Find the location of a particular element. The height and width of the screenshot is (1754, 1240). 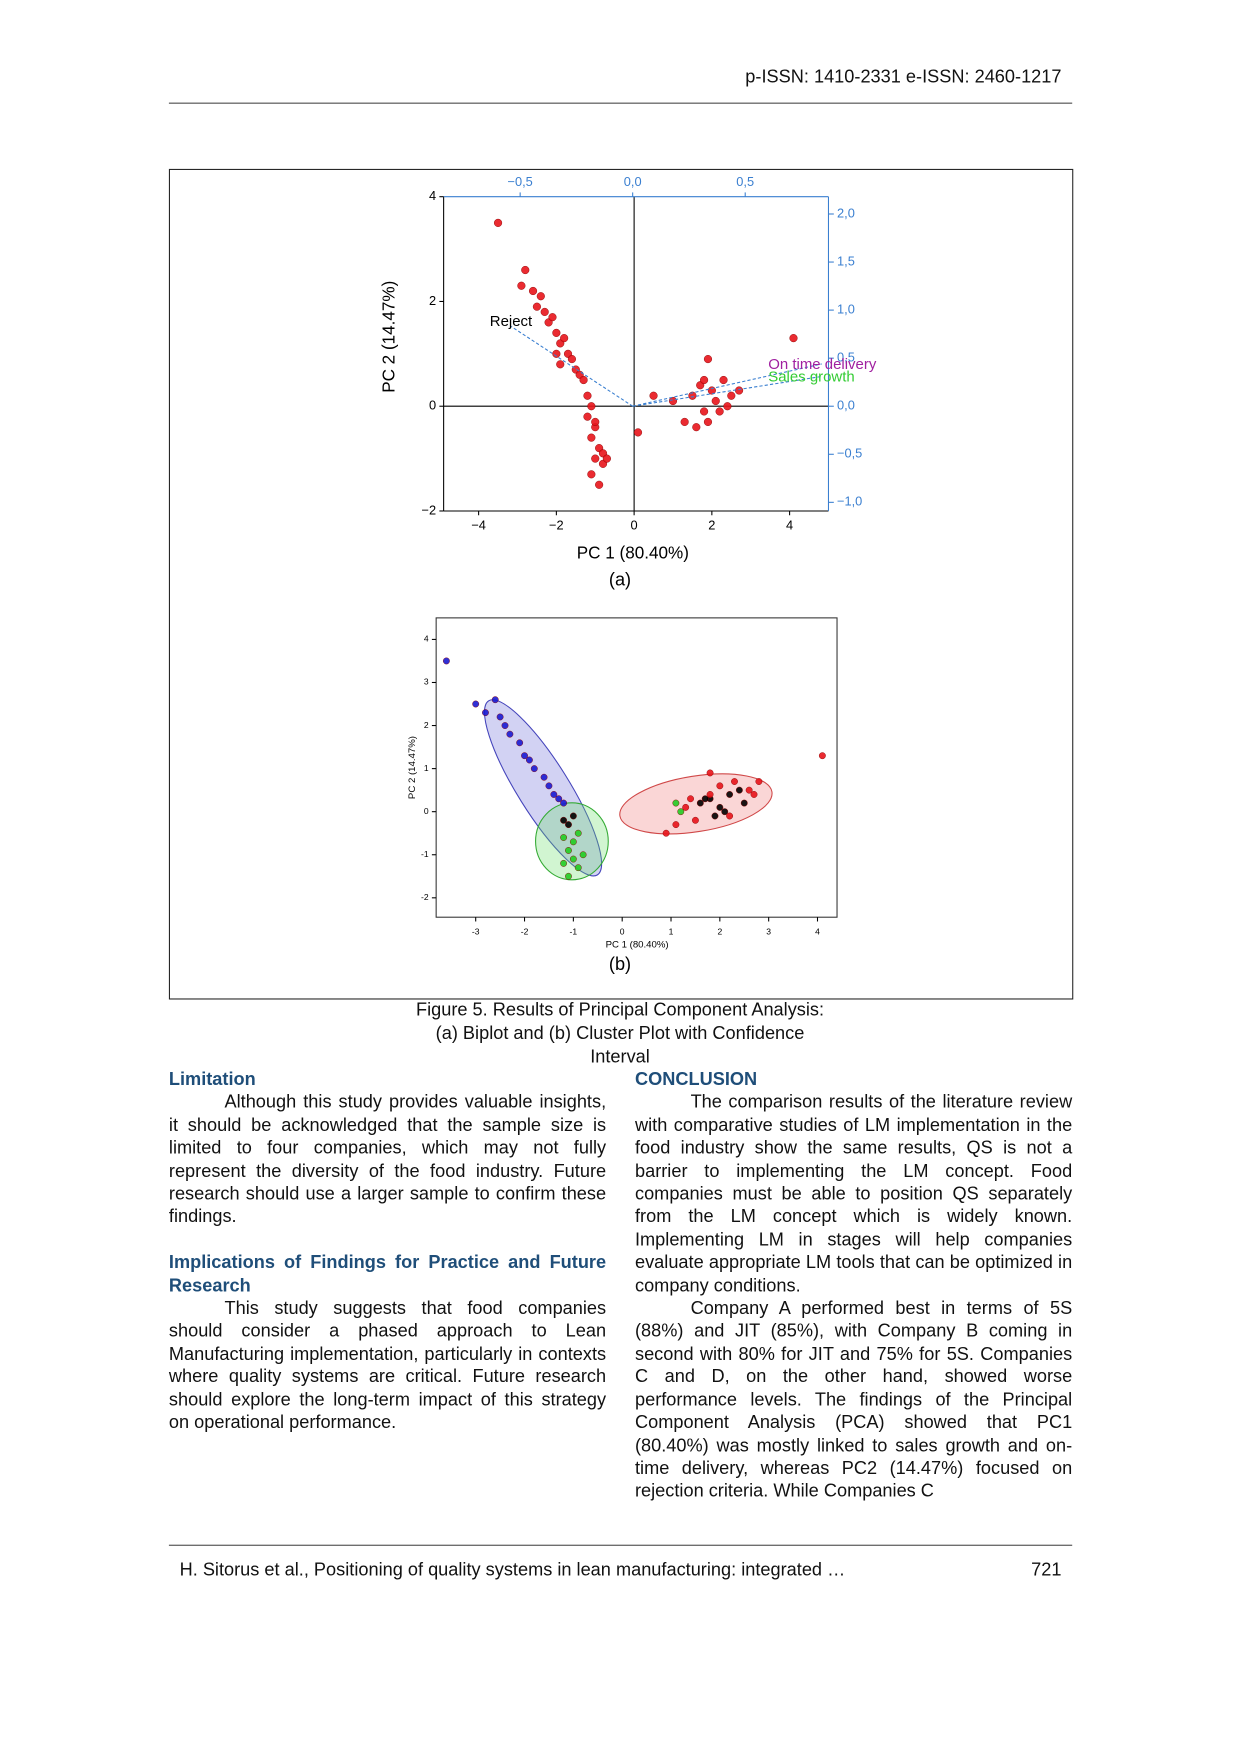

x-tick-label: 3 is located at coordinates (768, 931).